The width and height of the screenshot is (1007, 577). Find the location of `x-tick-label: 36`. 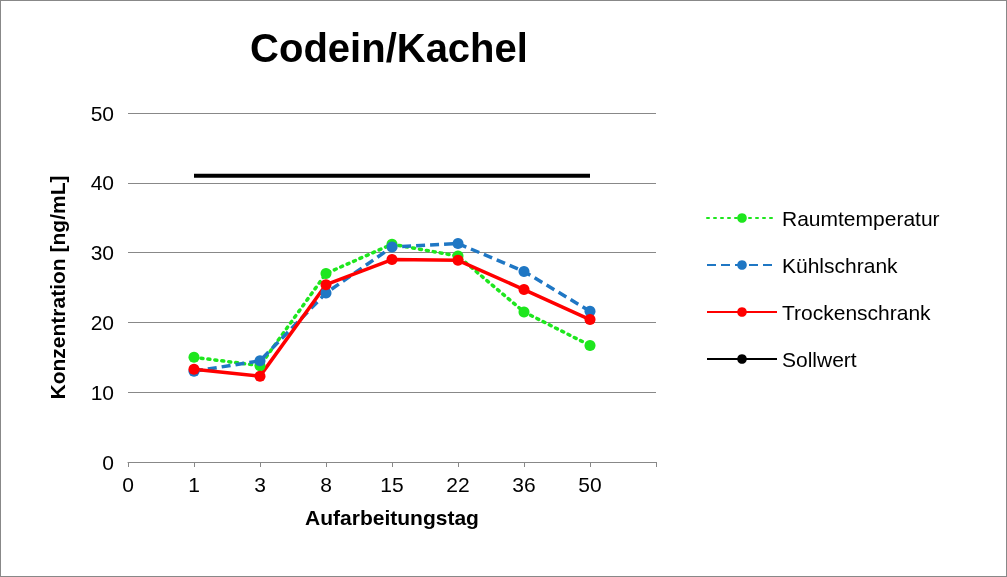

x-tick-label: 36 is located at coordinates (524, 484).